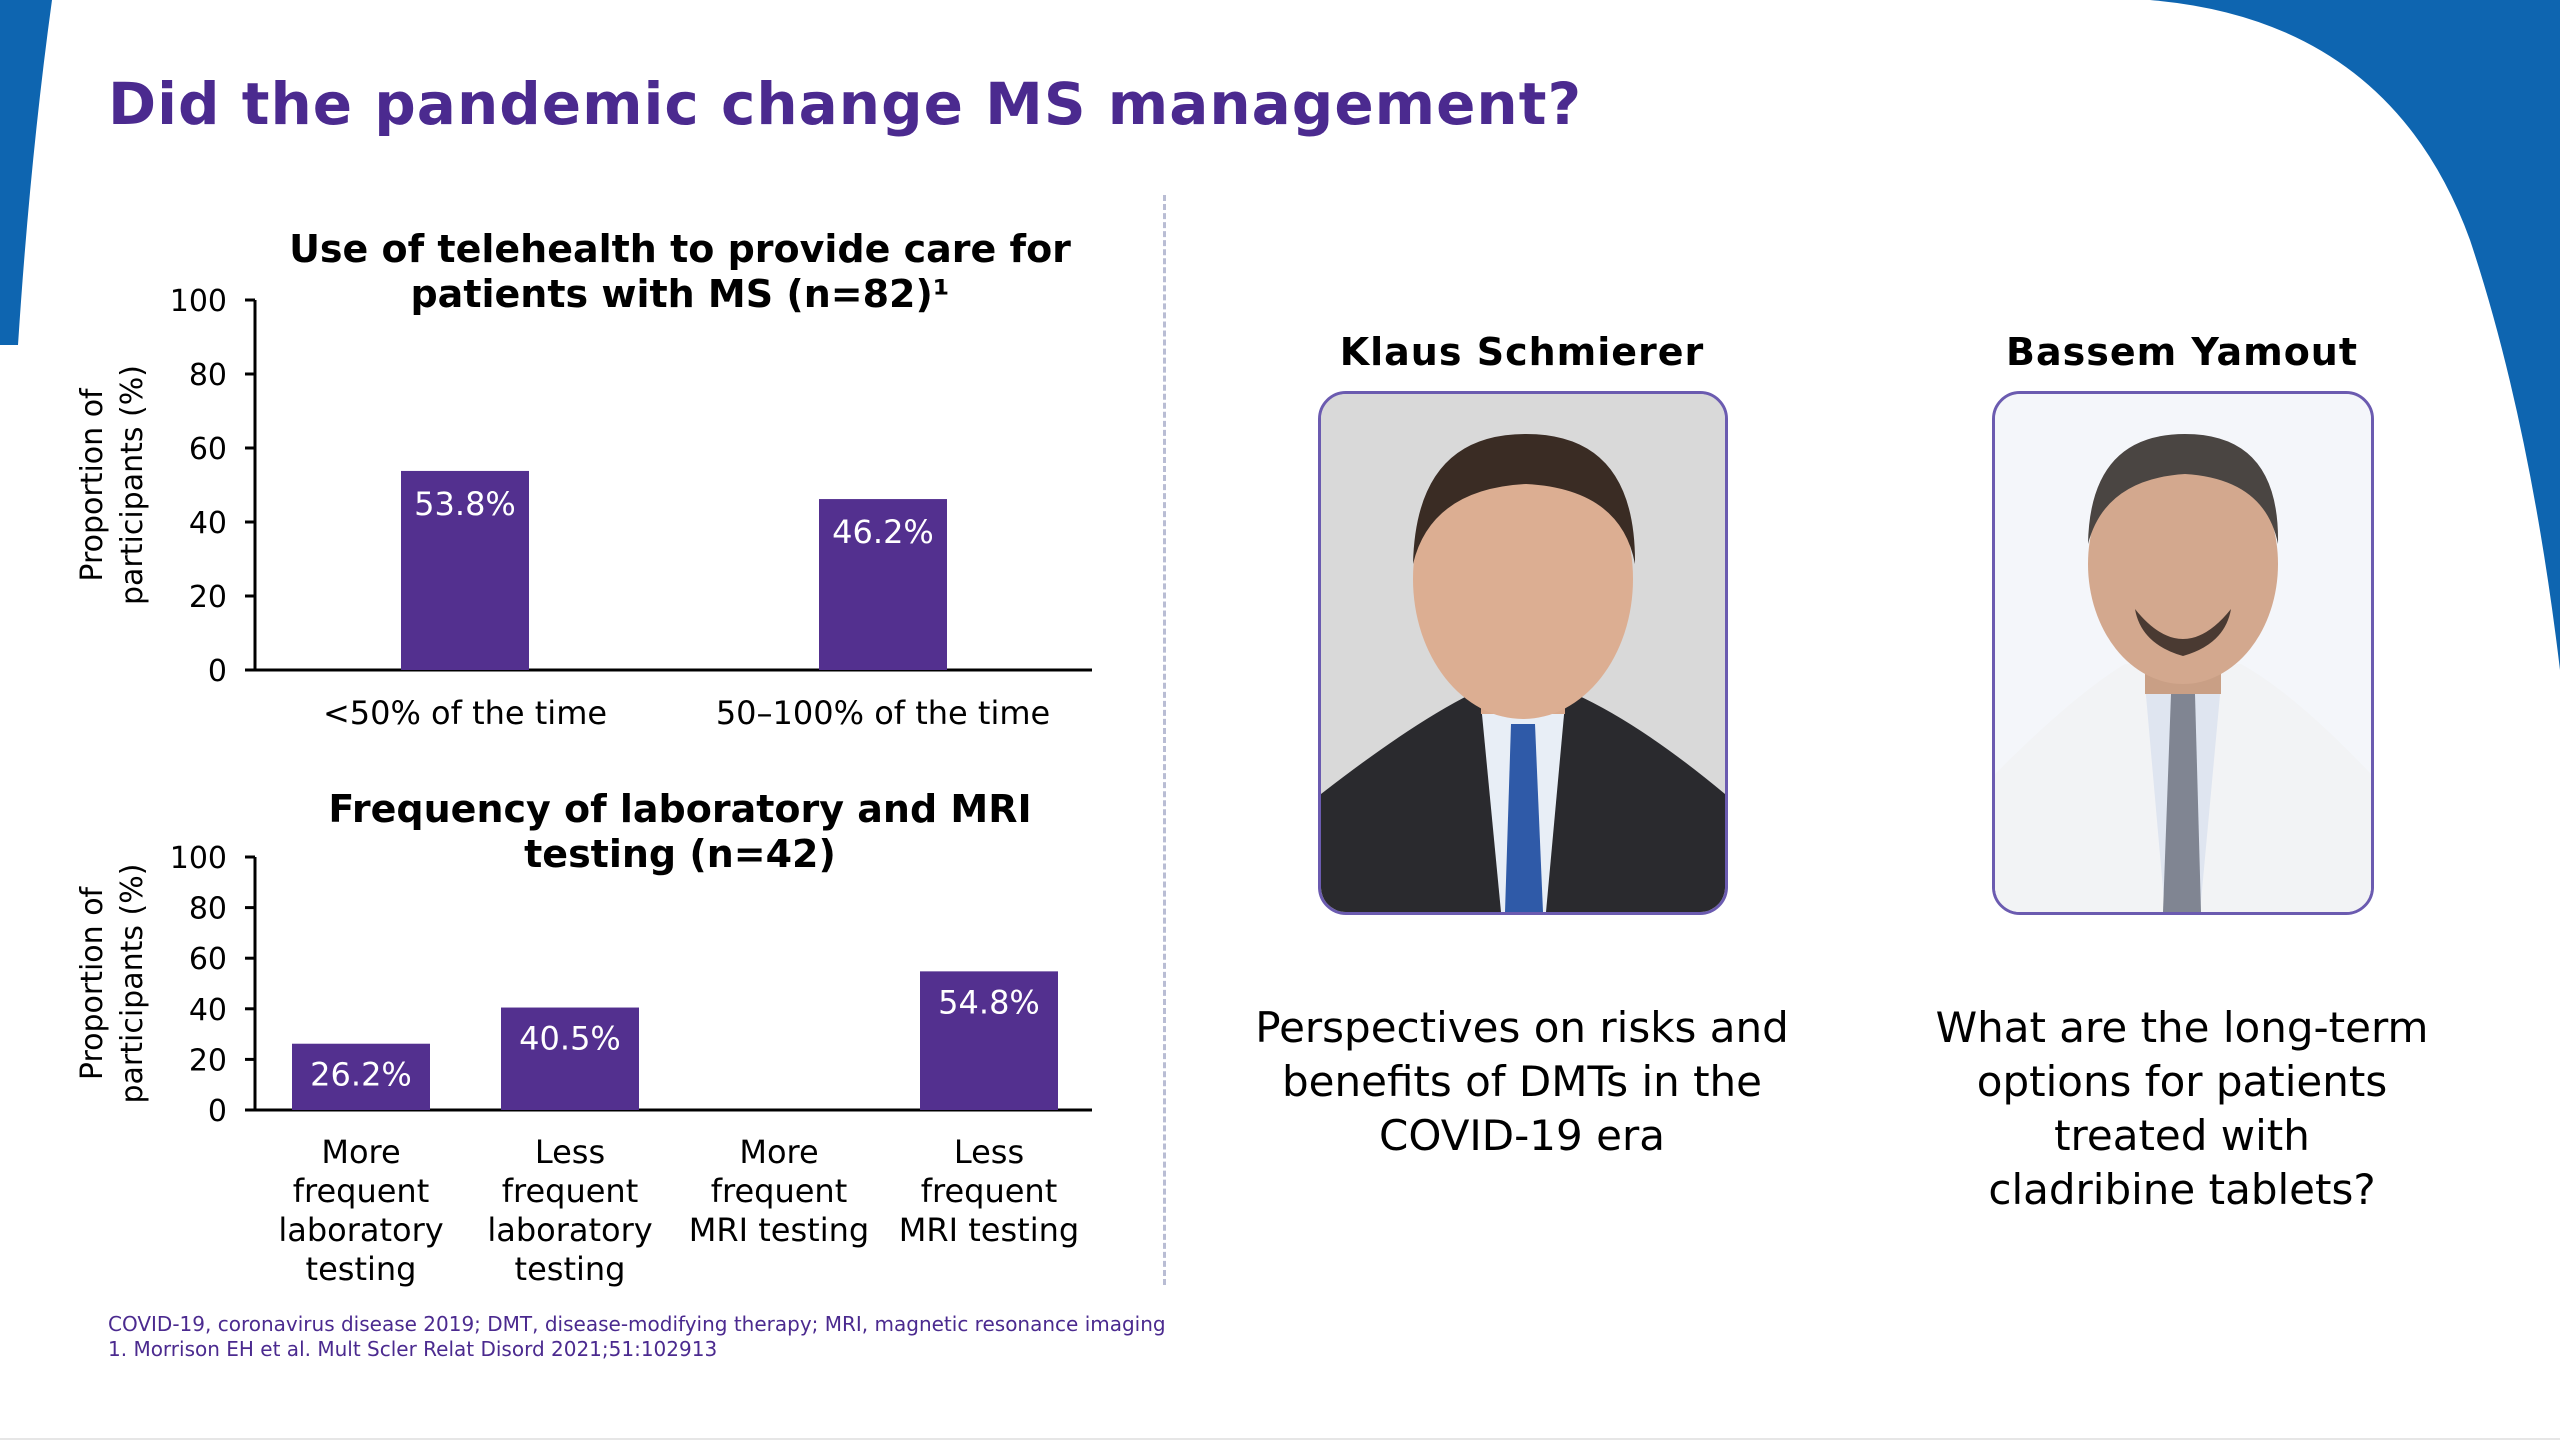 This screenshot has width=2560, height=1440. Describe the element at coordinates (679, 294) in the screenshot. I see `chart-title: patients with MS (n=82)¹` at that location.